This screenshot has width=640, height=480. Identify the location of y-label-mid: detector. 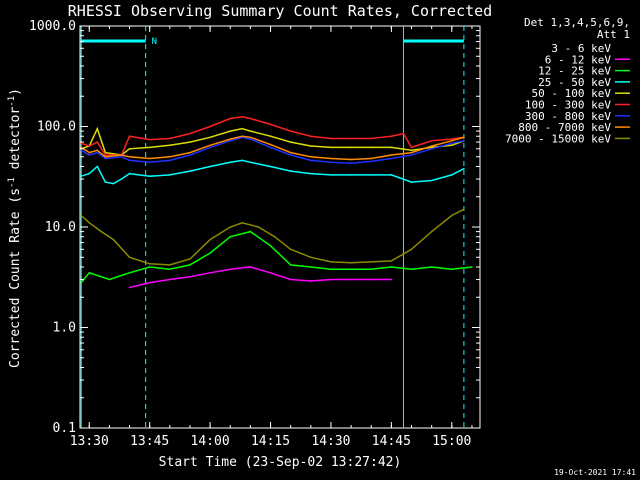
(15, 142).